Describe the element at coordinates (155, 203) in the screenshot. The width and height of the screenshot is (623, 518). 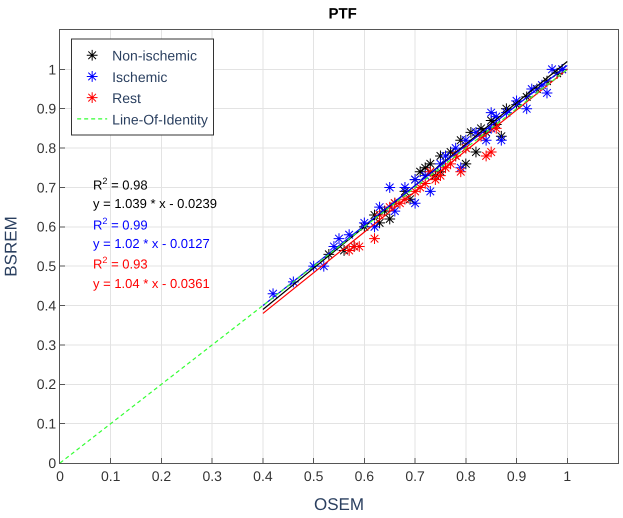
I see `annotation: y = 1.039 * x - 0.0239` at that location.